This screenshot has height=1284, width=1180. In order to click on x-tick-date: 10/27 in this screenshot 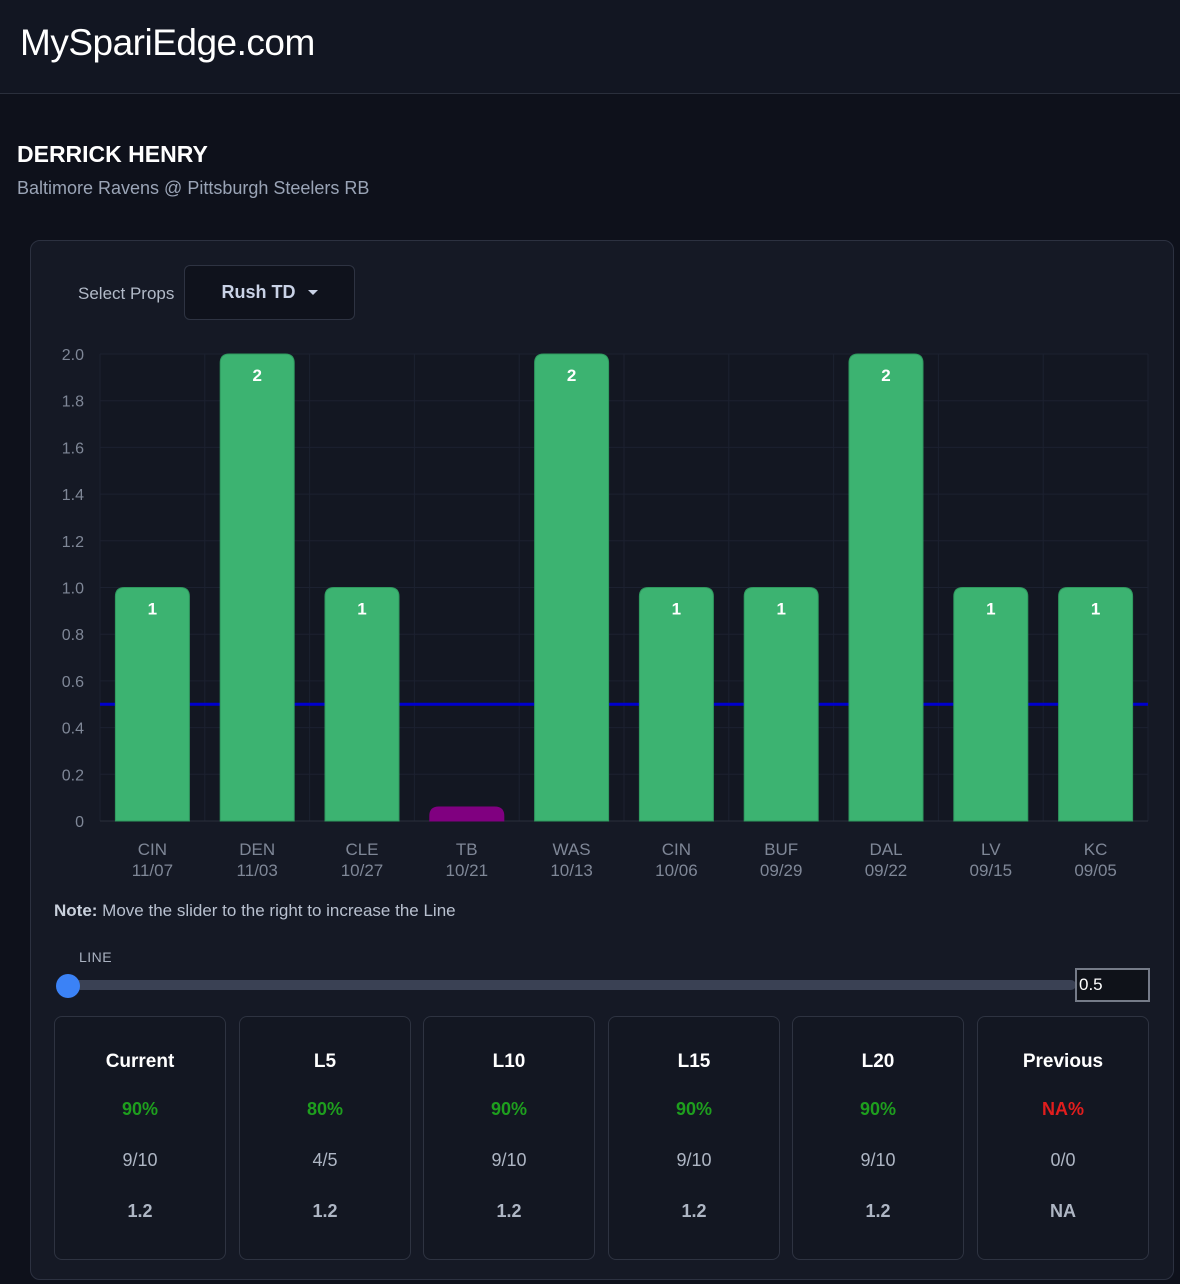, I will do `click(362, 870)`.